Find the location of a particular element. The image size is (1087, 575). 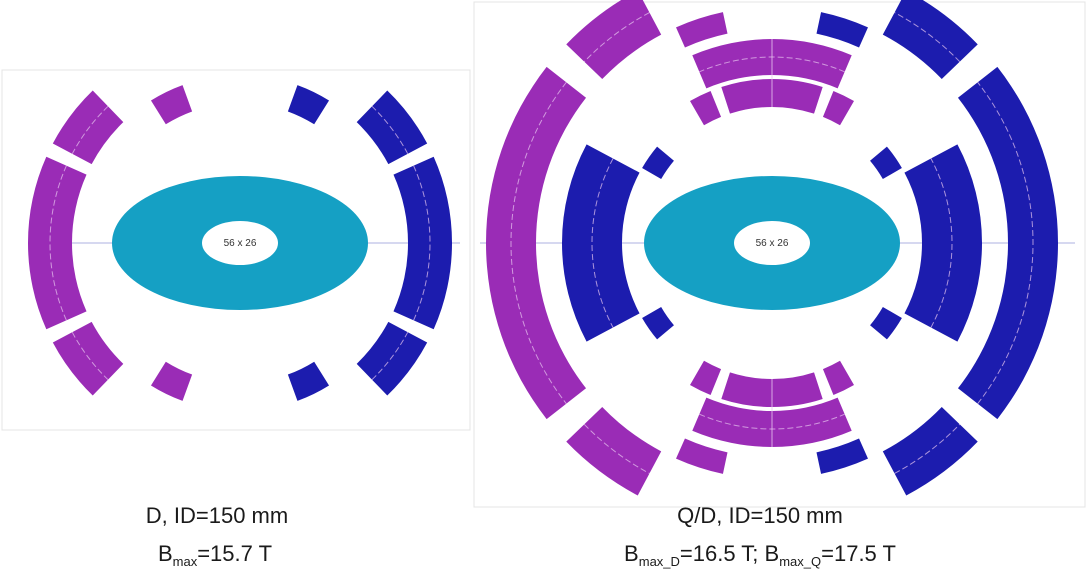

right-outer-coil-ne-separator is located at coordinates (927, 37).